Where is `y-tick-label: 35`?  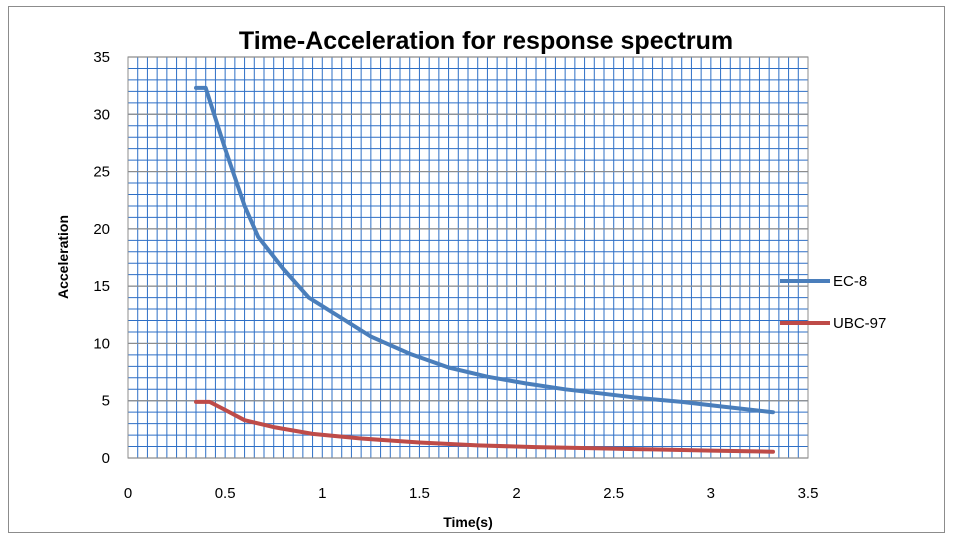
y-tick-label: 35 is located at coordinates (101, 57).